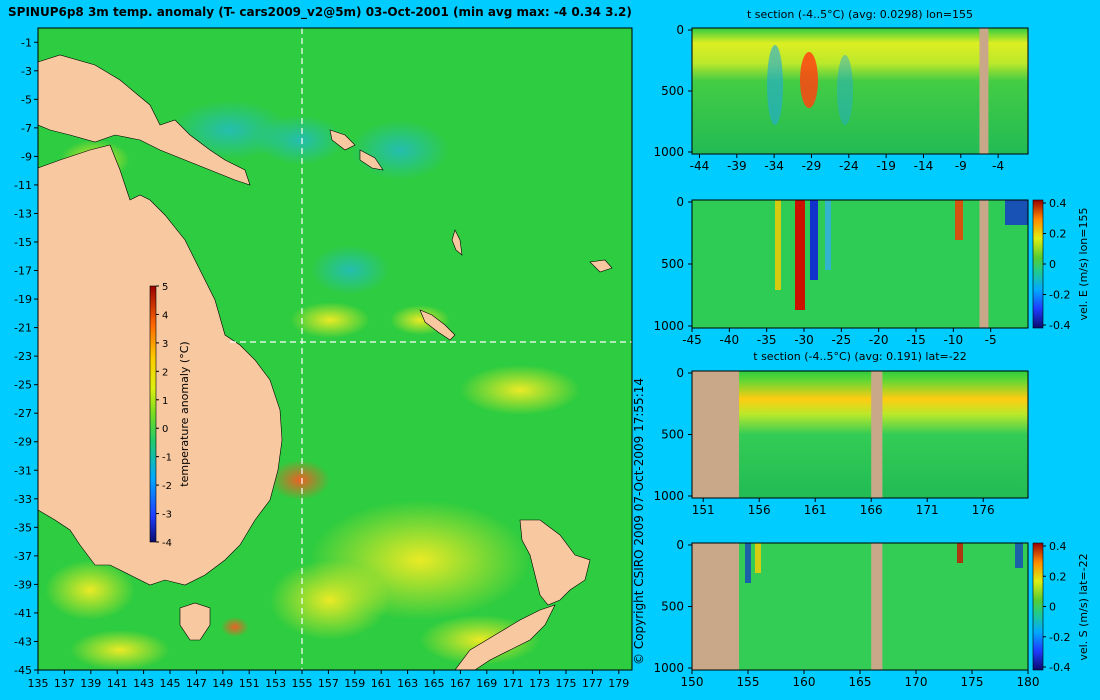 The height and width of the screenshot is (700, 1100). I want to click on map-y-tick-label: -23, so click(23, 356).